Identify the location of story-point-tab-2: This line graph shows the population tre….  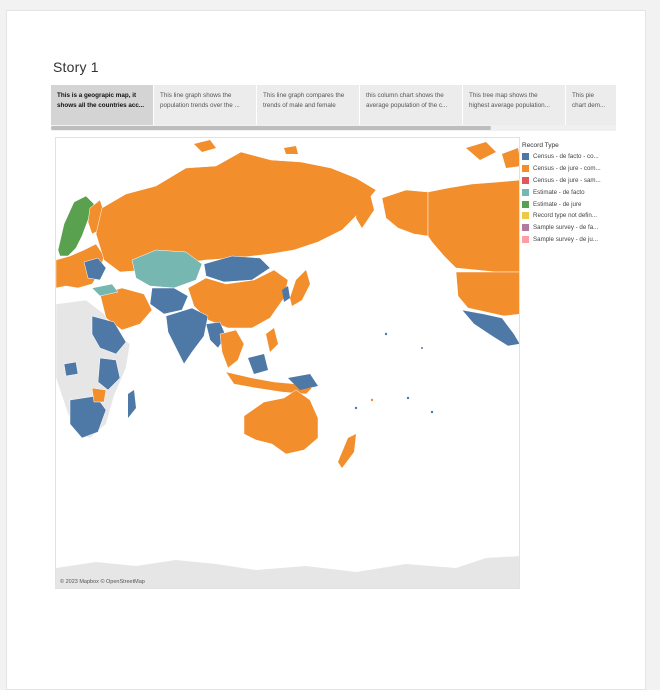
(205, 105).